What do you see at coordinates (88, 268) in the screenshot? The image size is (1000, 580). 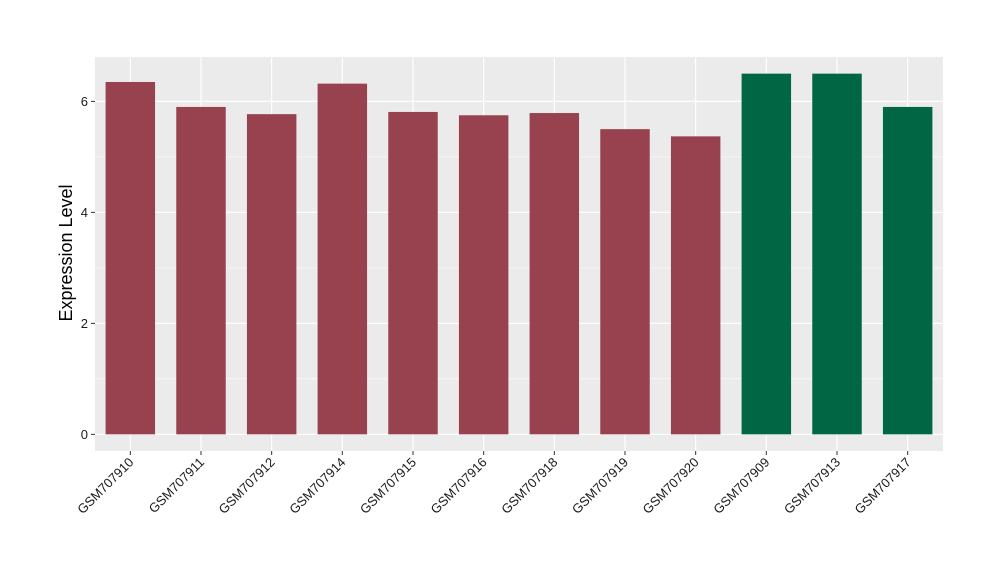 I see `y-axis: 0 2 4 6` at bounding box center [88, 268].